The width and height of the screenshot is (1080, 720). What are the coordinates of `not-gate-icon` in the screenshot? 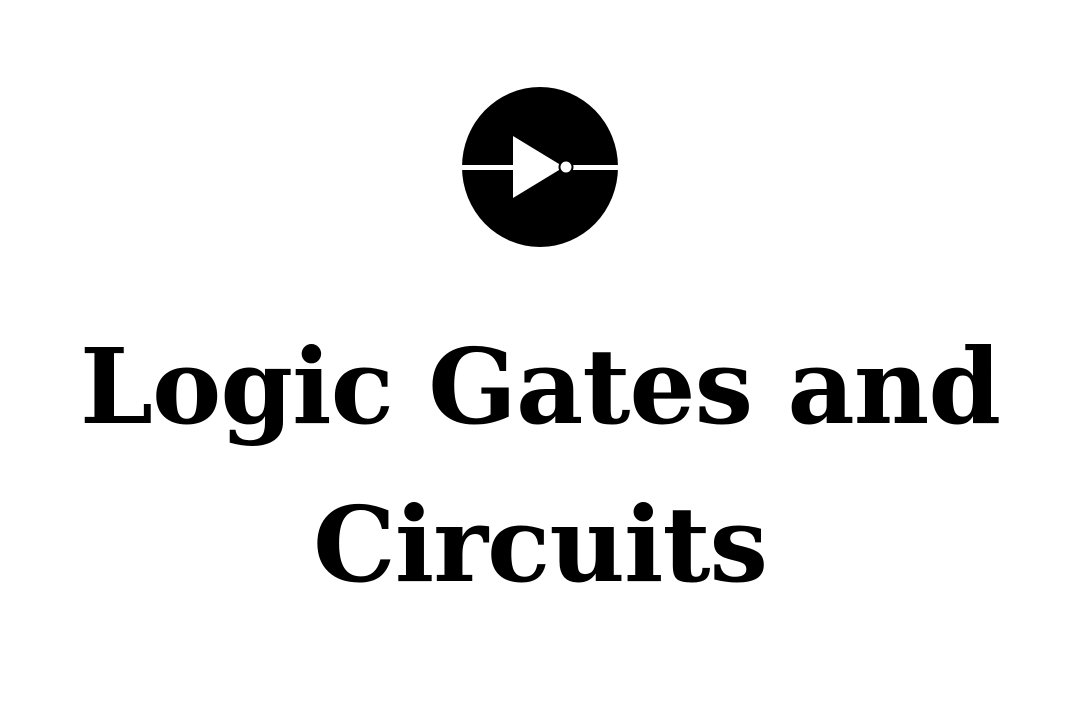 It's located at (540, 167).